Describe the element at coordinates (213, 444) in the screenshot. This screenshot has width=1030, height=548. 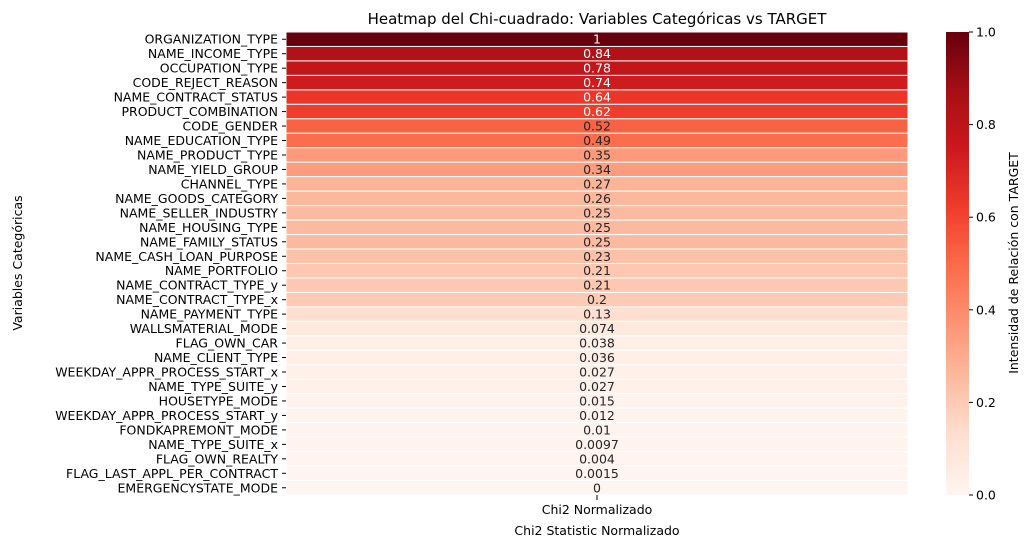
I see `y-tick-label: NAME_TYPE_SUITE_x` at that location.